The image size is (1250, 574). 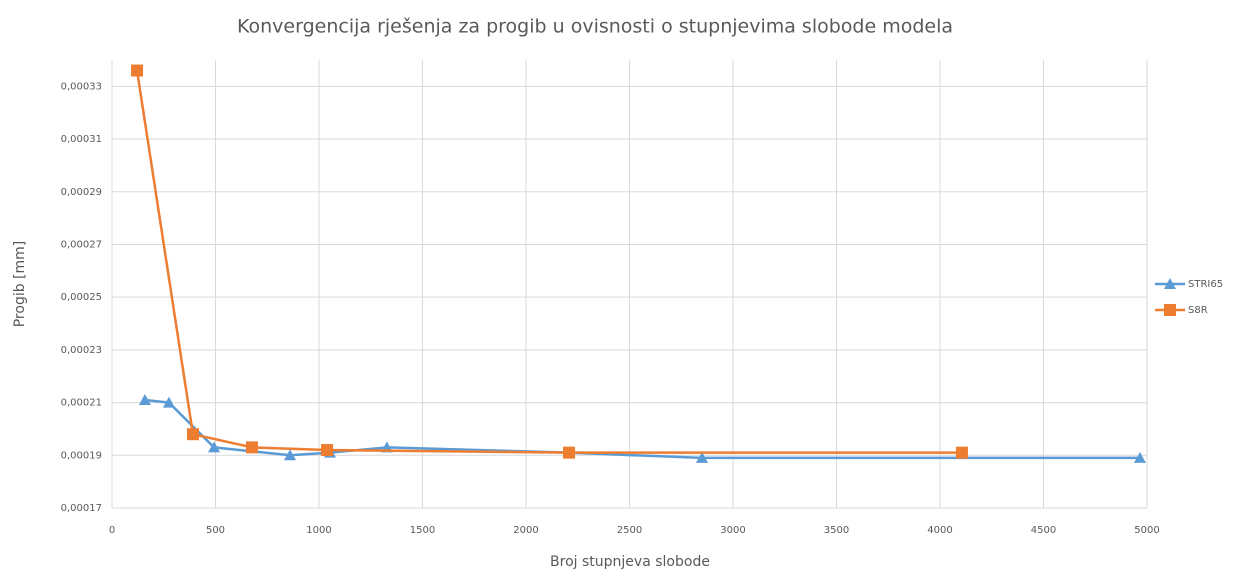 What do you see at coordinates (318, 530) in the screenshot?
I see `x-tick-label: 1000` at bounding box center [318, 530].